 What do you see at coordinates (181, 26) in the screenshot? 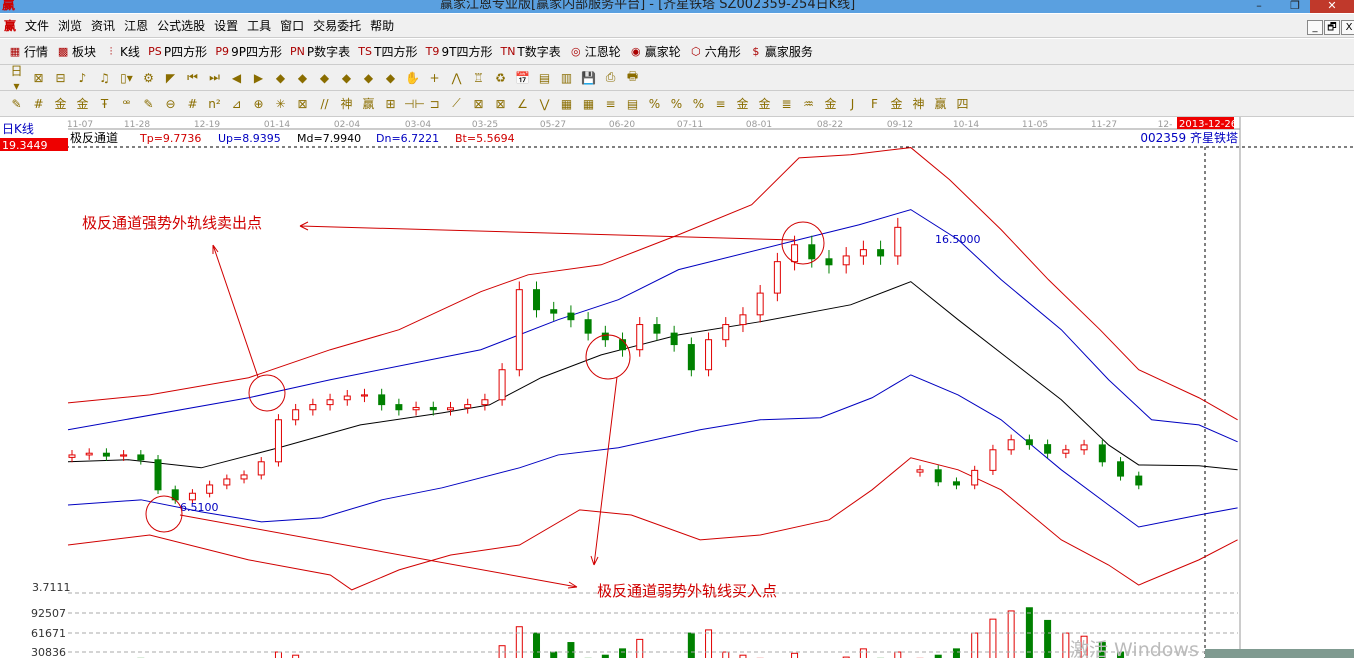
I see `menu-item-4: 公式选股` at bounding box center [181, 26].